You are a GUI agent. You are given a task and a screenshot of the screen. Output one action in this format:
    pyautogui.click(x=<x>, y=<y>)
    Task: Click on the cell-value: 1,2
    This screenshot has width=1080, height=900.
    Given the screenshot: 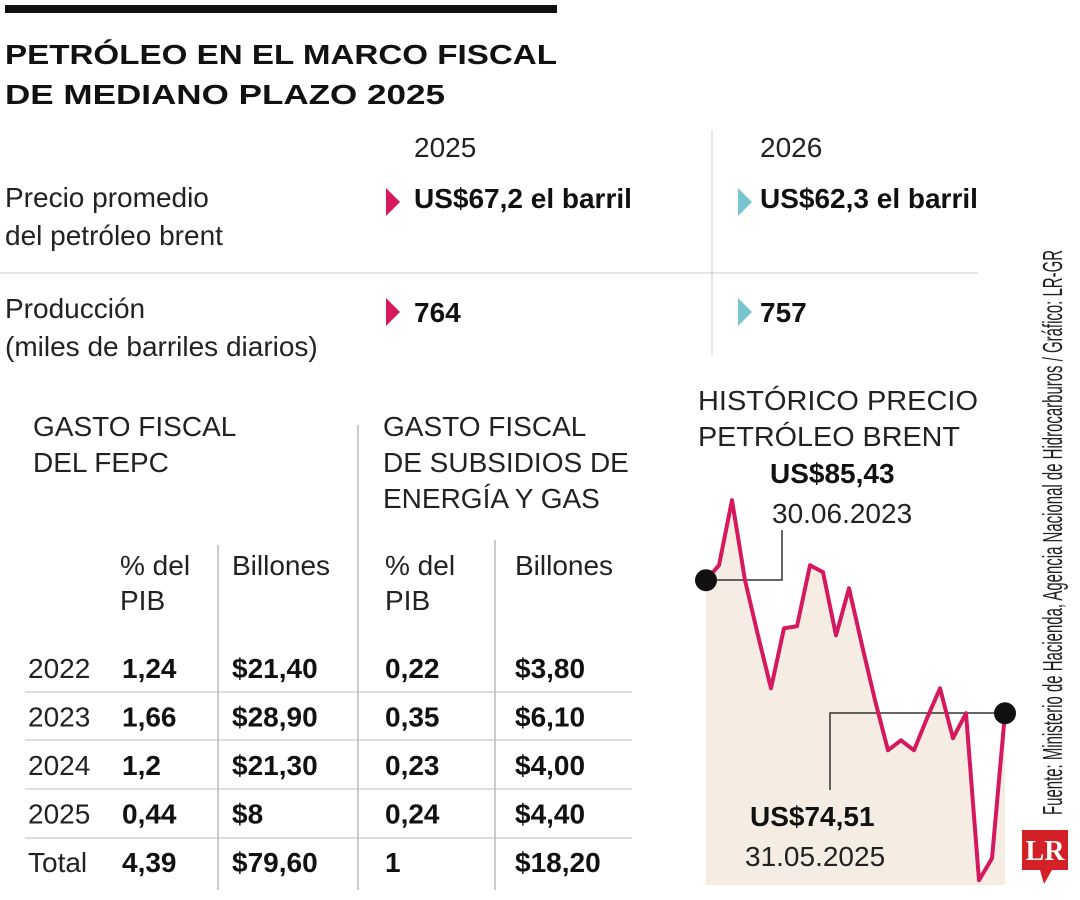 What is the action you would take?
    pyautogui.click(x=141, y=765)
    